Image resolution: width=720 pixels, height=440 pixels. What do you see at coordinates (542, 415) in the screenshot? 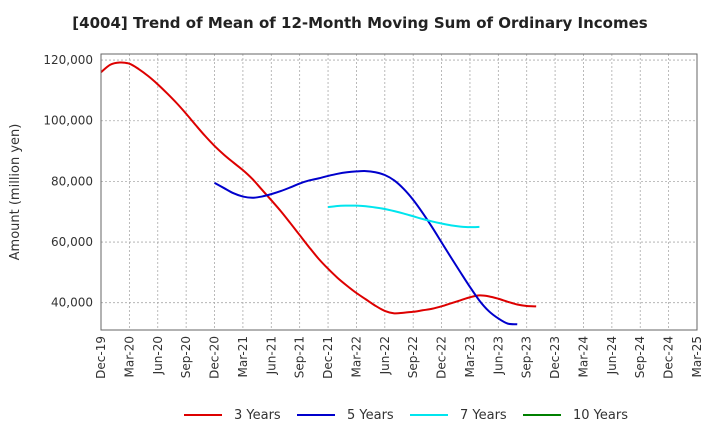
I see `legend-swatch-10-years` at bounding box center [542, 415].